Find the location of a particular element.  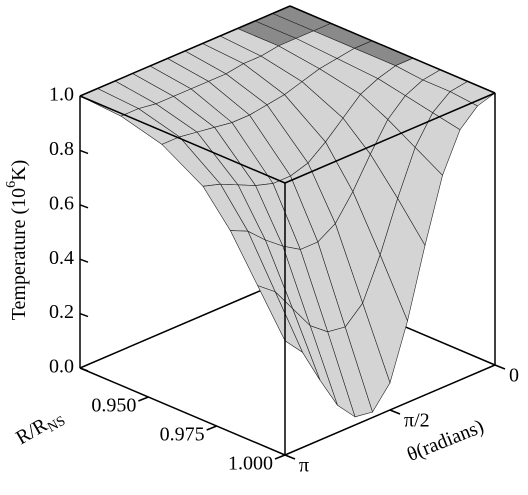

x-label-text: R/R is located at coordinates (31, 431).